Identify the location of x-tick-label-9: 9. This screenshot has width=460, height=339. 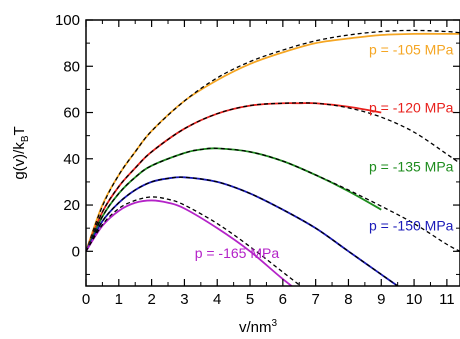
(381, 299).